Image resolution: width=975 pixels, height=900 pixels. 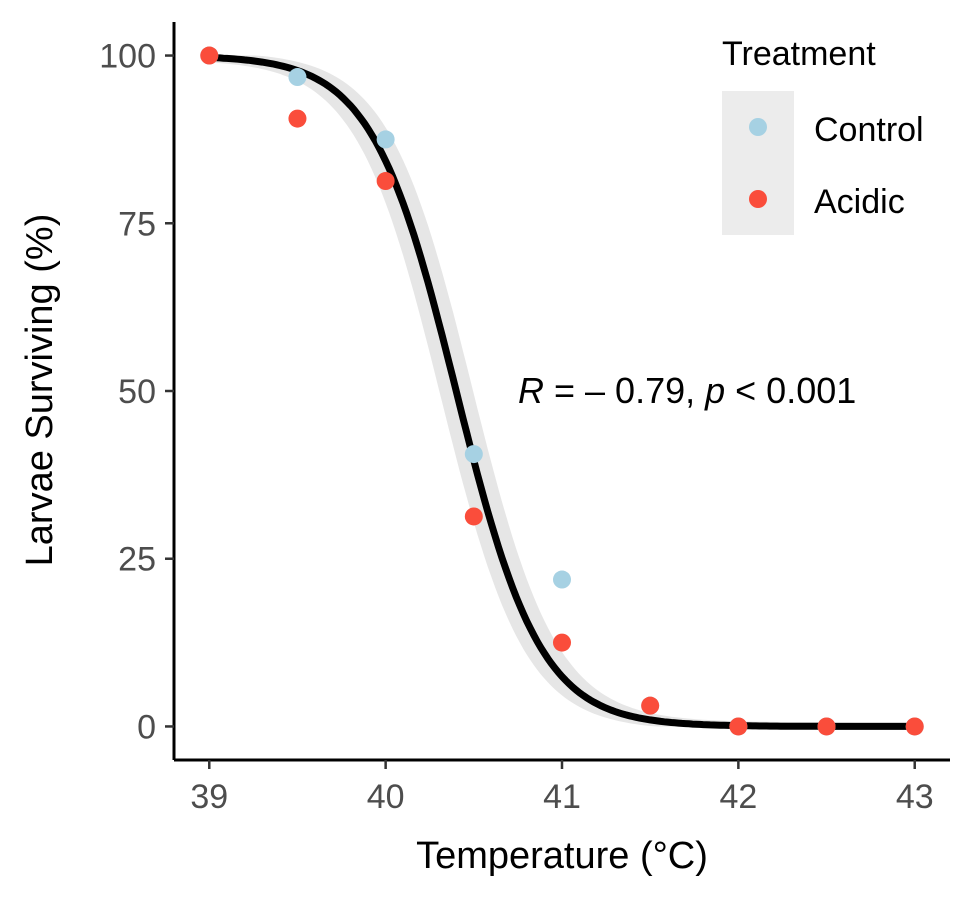 What do you see at coordinates (386, 797) in the screenshot?
I see `x-tick-label: 40` at bounding box center [386, 797].